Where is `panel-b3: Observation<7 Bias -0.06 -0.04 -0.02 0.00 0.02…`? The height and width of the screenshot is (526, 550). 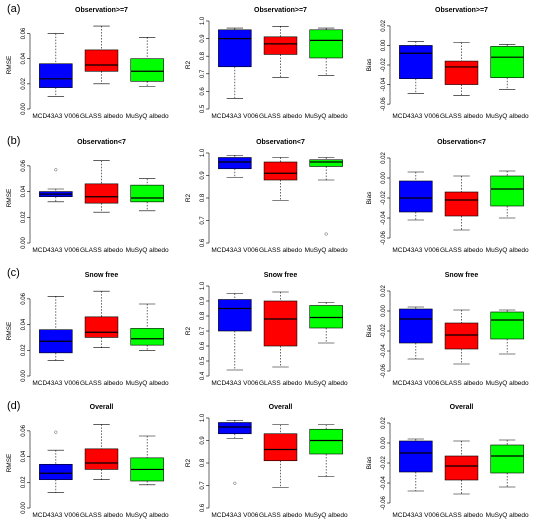 panel-b3: Observation<7 Bias -0.06 -0.04 -0.02 0.00 0.02… is located at coordinates (447, 196).